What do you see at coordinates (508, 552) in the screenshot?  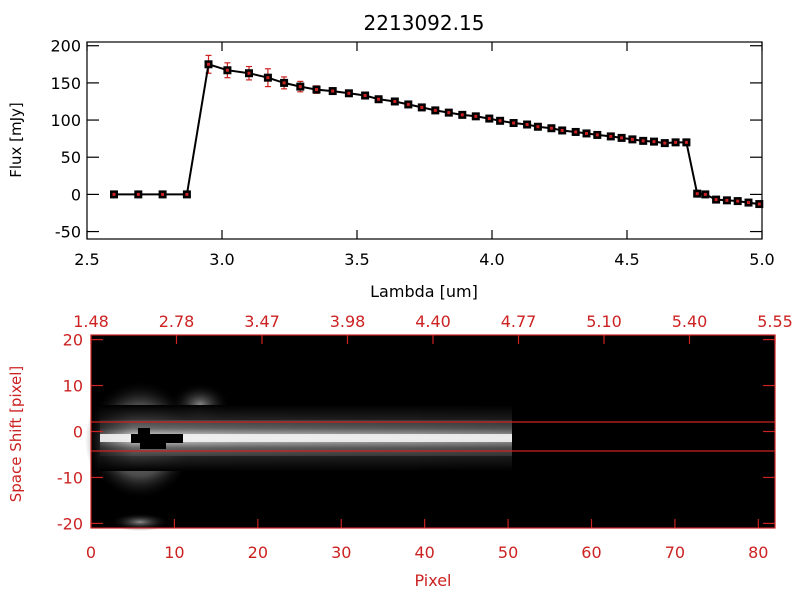 I see `image-x-tick-label: 50` at bounding box center [508, 552].